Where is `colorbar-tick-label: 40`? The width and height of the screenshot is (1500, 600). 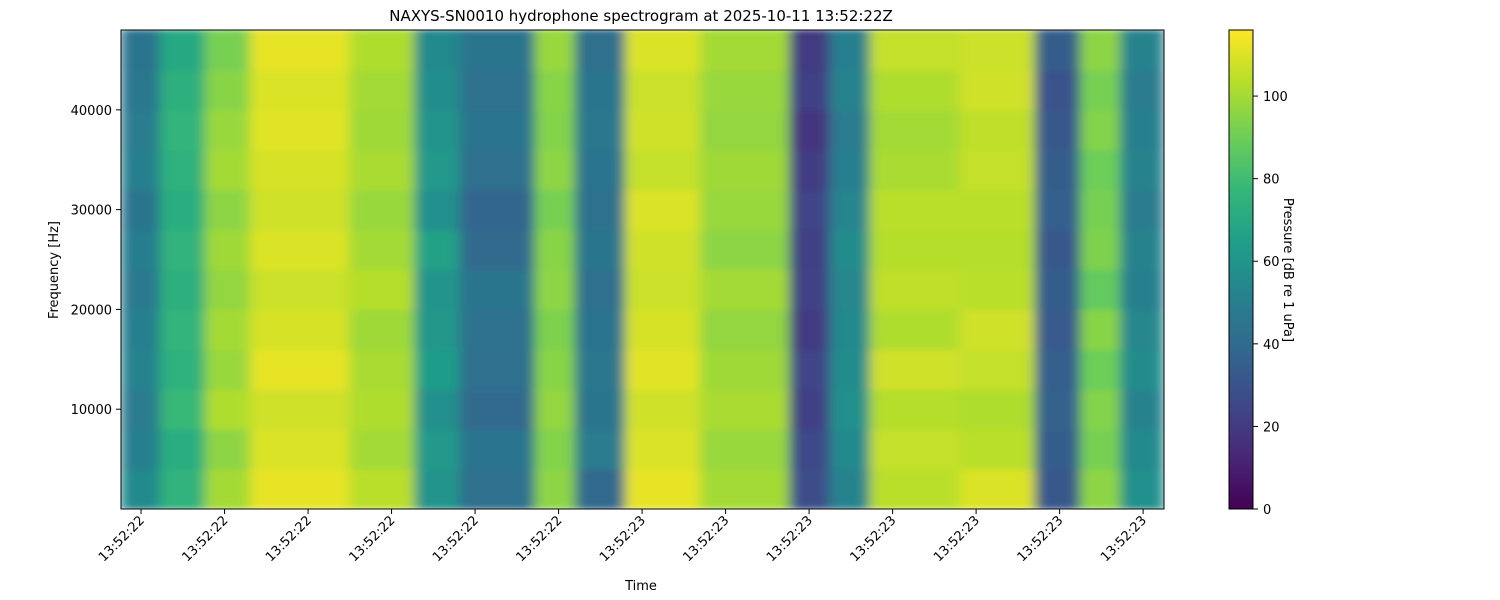 colorbar-tick-label: 40 is located at coordinates (1271, 345).